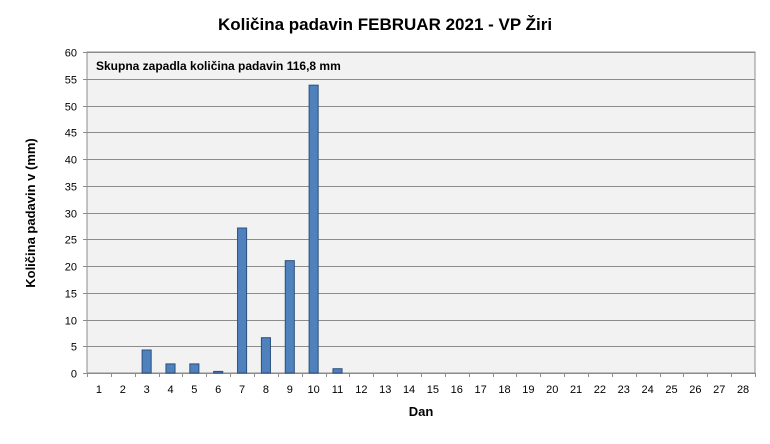 This screenshot has width=770, height=444. What do you see at coordinates (71, 161) in the screenshot?
I see `y-tick-label: 40` at bounding box center [71, 161].